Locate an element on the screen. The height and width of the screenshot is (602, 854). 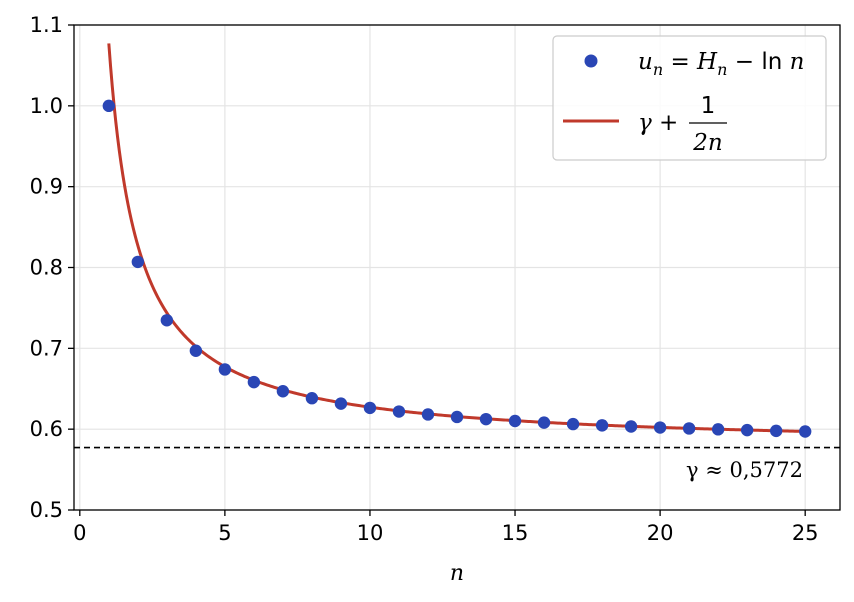
x-tick-label: 15 is located at coordinates (515, 533).